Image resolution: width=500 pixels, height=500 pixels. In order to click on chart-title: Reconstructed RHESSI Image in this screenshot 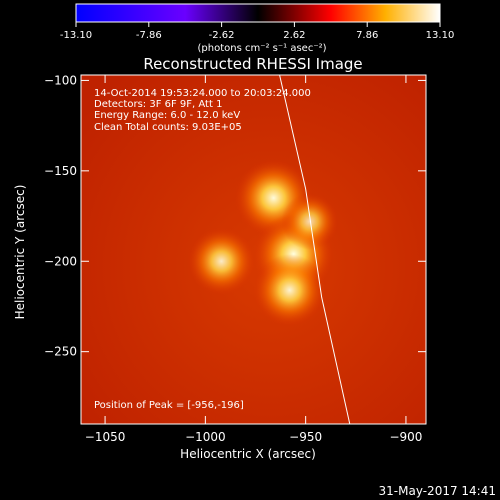, I will do `click(252, 64)`.